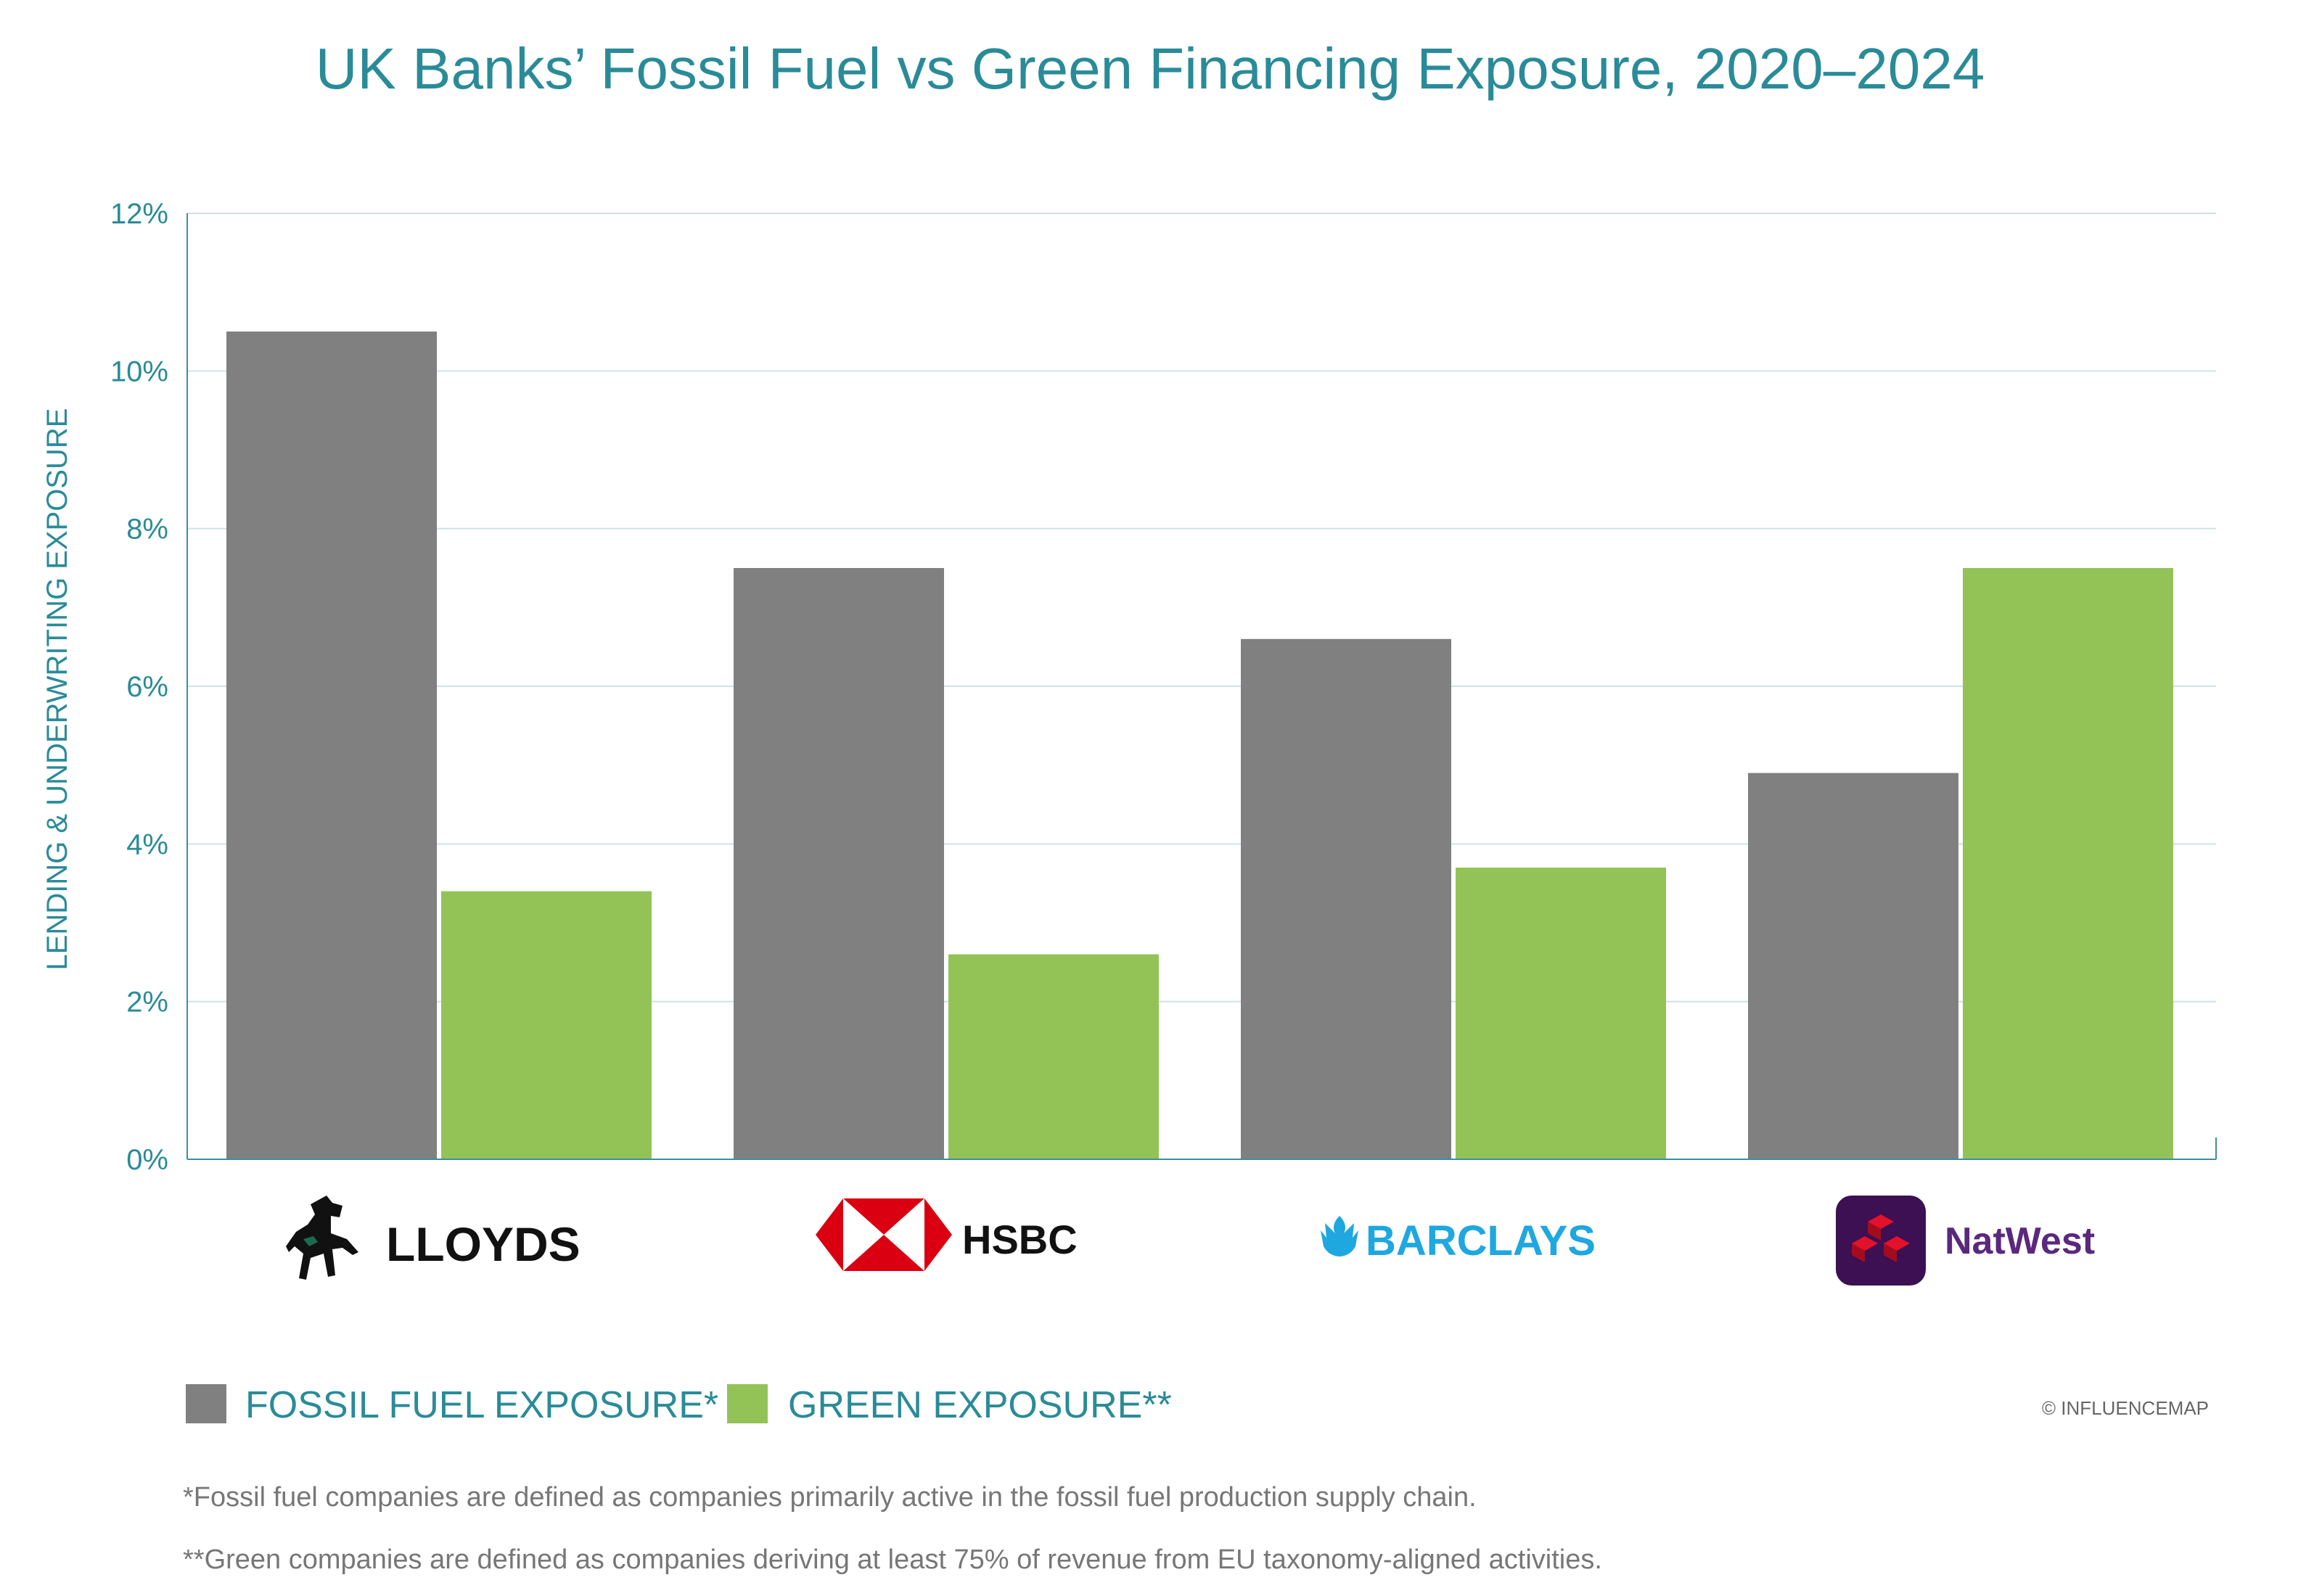 This screenshot has width=2322, height=1596. What do you see at coordinates (2020, 1241) in the screenshot?
I see `logo-natwest-text: NatWest` at bounding box center [2020, 1241].